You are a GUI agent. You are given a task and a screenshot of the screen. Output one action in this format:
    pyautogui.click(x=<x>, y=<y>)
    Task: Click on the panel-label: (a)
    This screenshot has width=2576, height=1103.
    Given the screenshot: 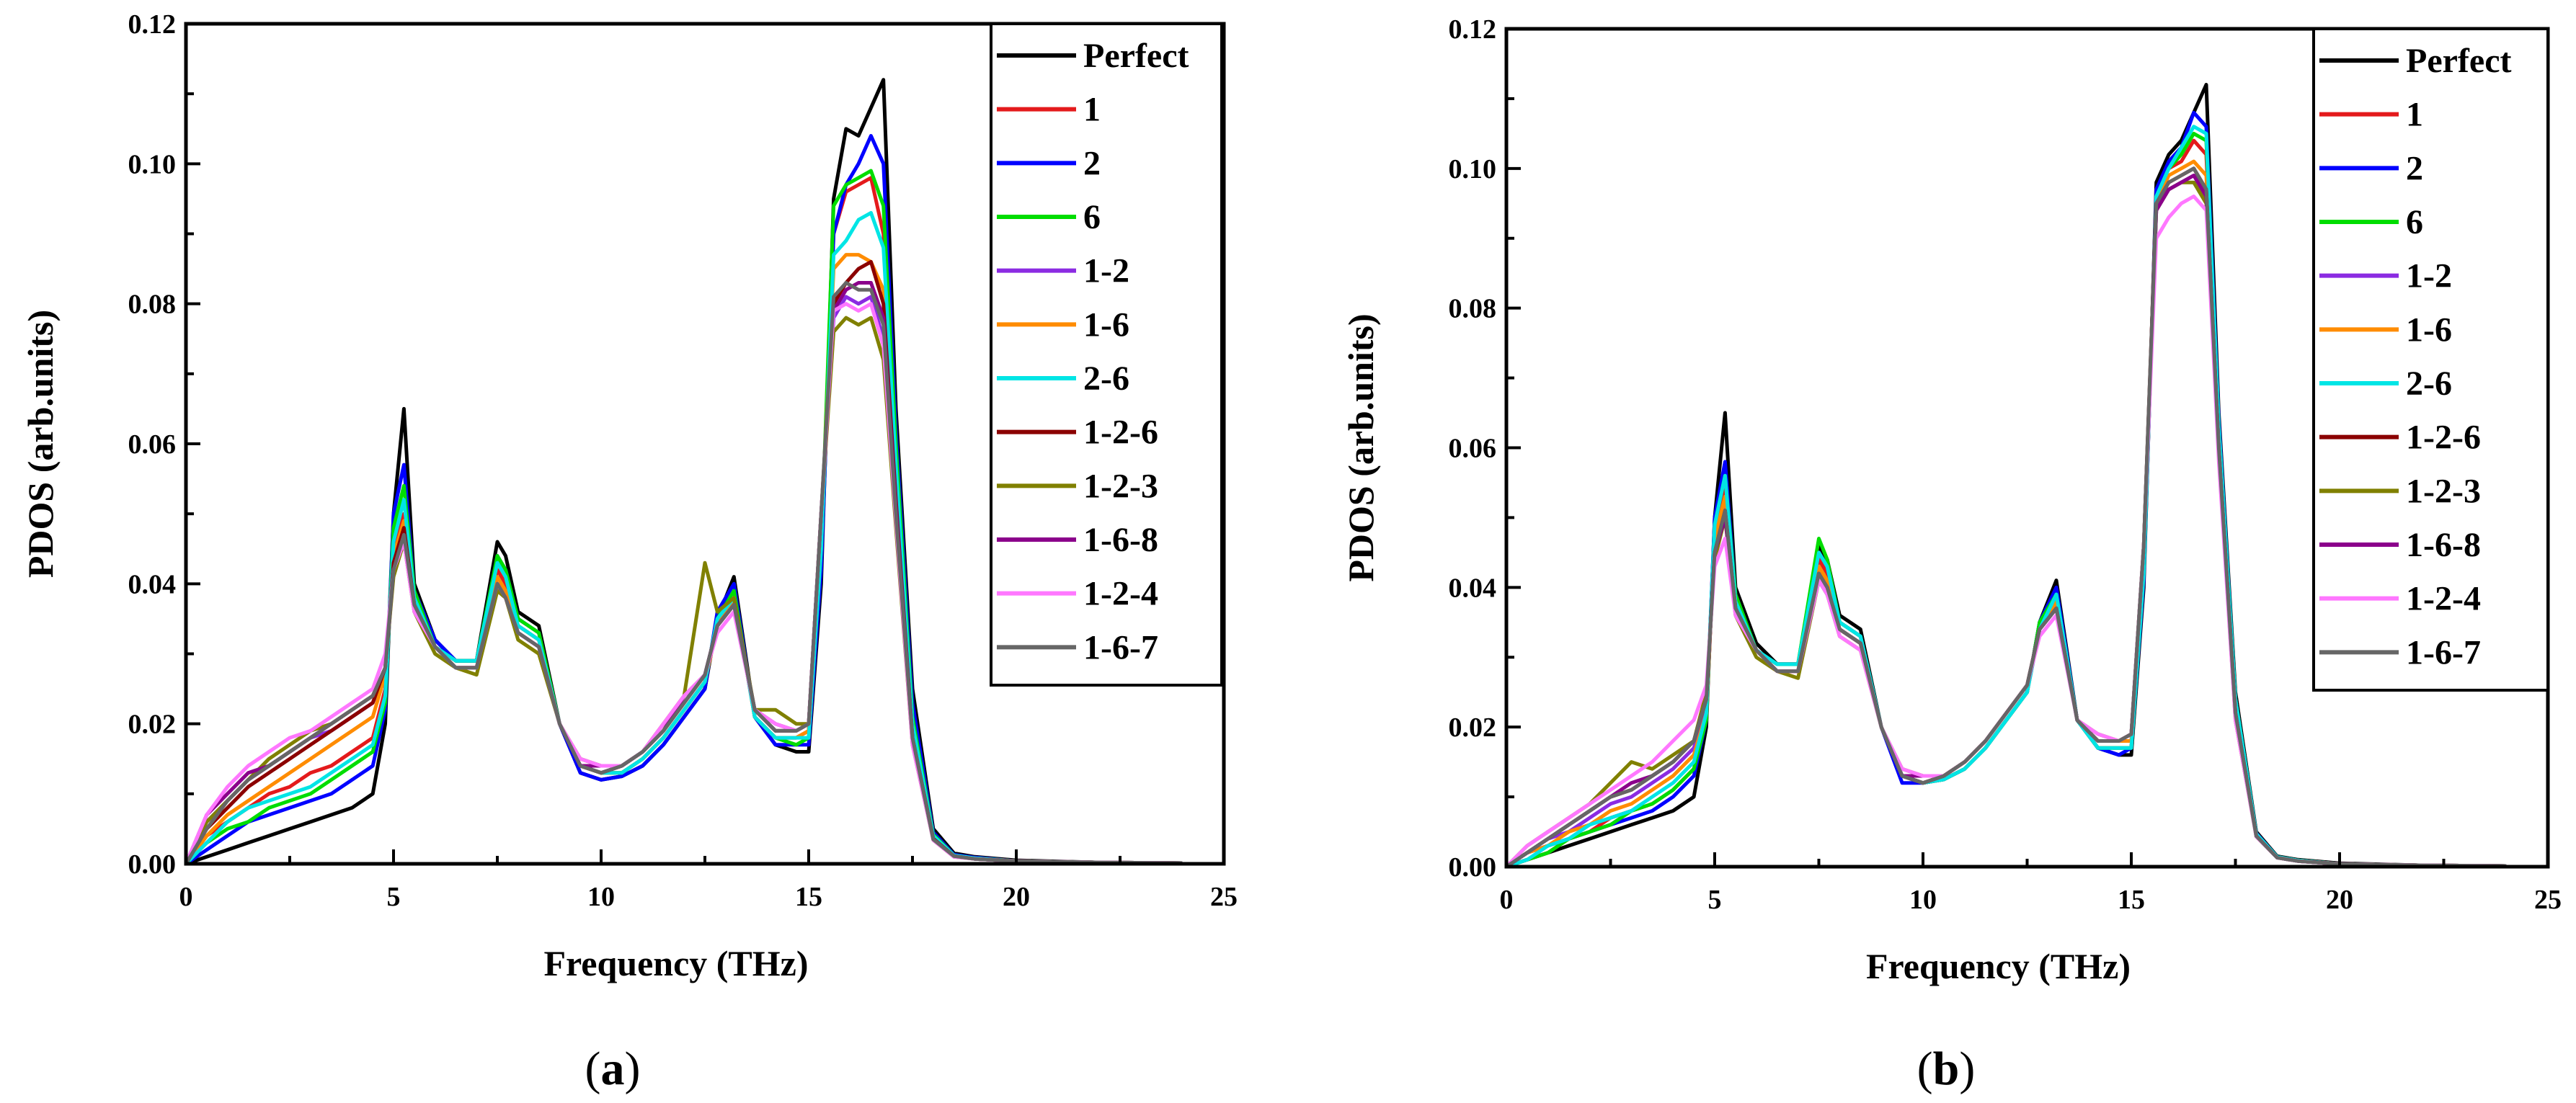 What is the action you would take?
    pyautogui.click(x=613, y=1069)
    